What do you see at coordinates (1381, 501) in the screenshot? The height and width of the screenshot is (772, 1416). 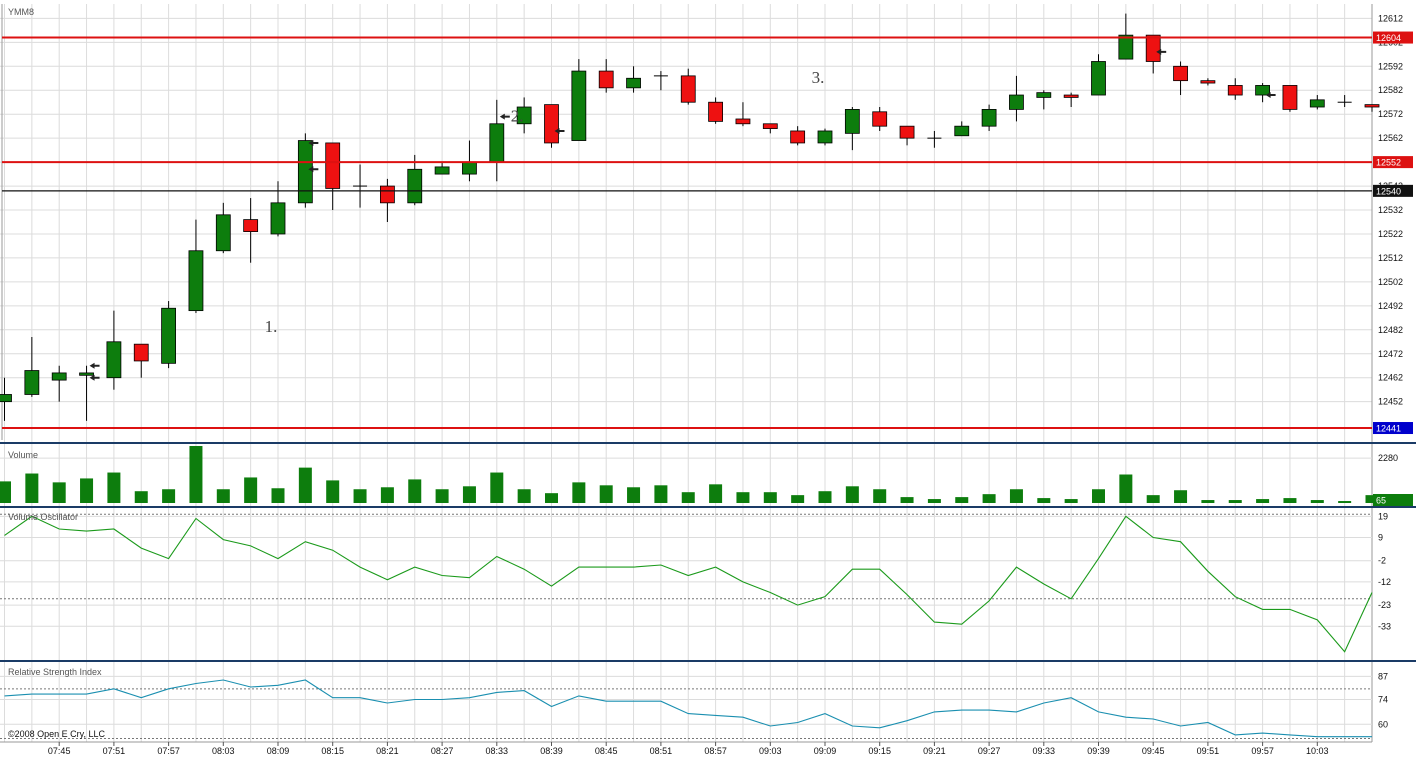 I see `volume-badge-label: 65` at bounding box center [1381, 501].